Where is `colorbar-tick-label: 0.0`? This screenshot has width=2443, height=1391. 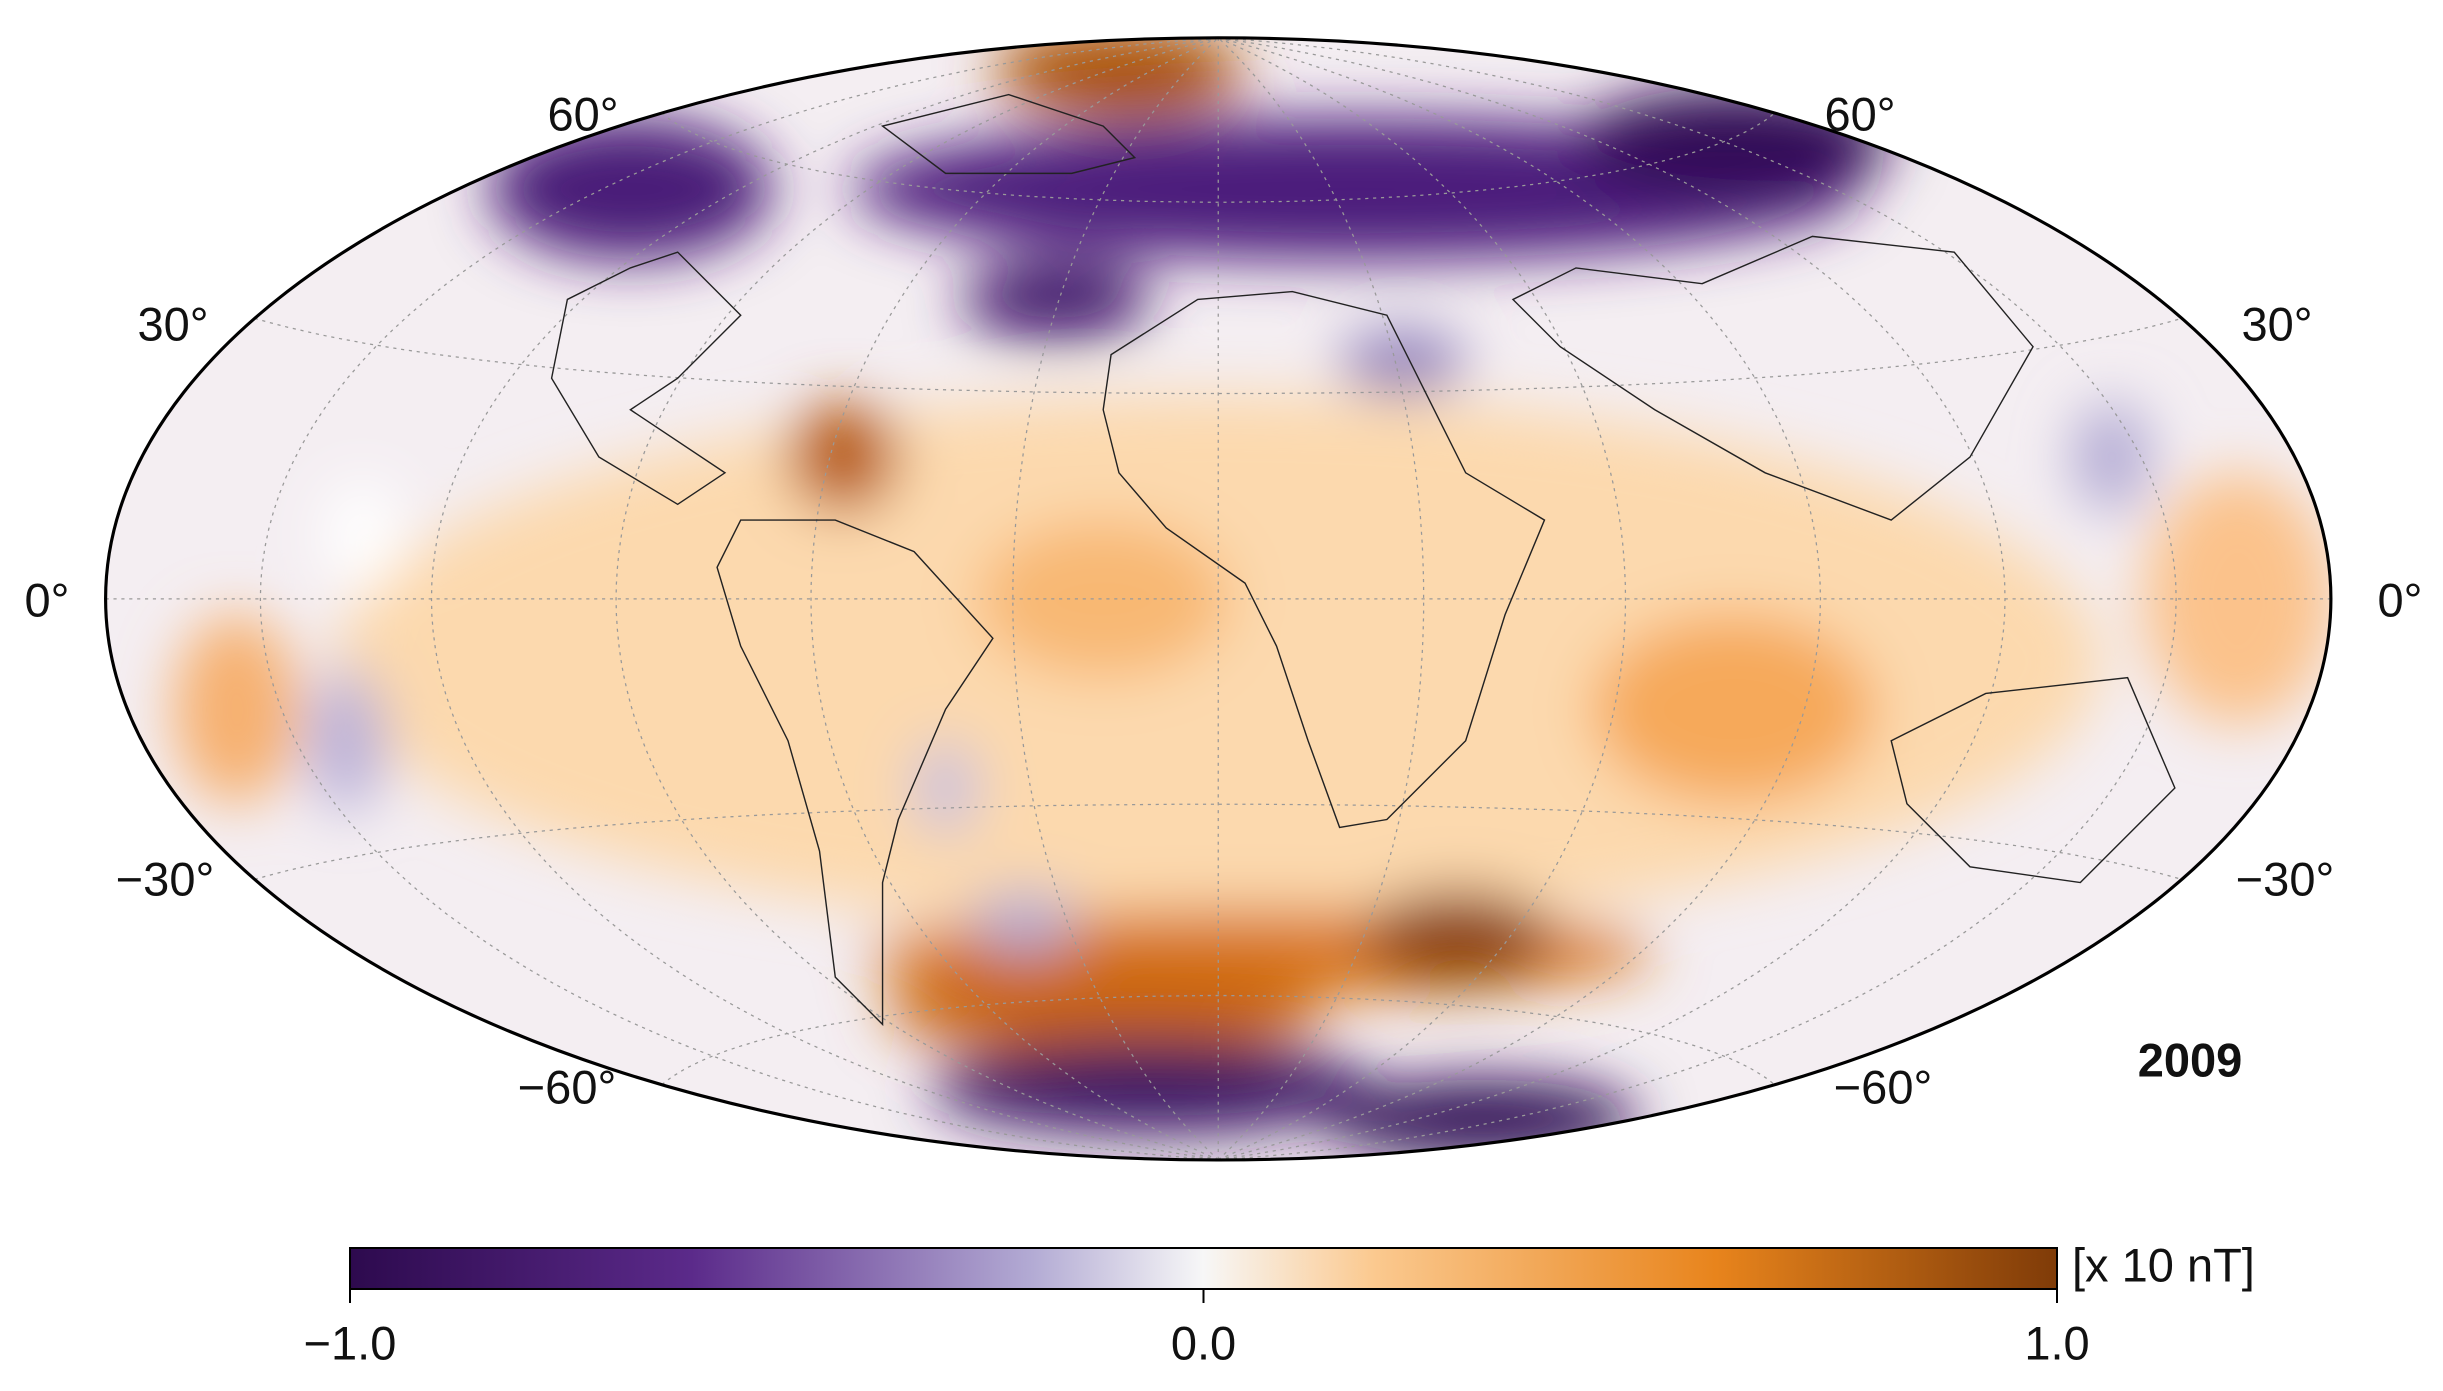
colorbar-tick-label: 0.0 is located at coordinates (1203, 1342).